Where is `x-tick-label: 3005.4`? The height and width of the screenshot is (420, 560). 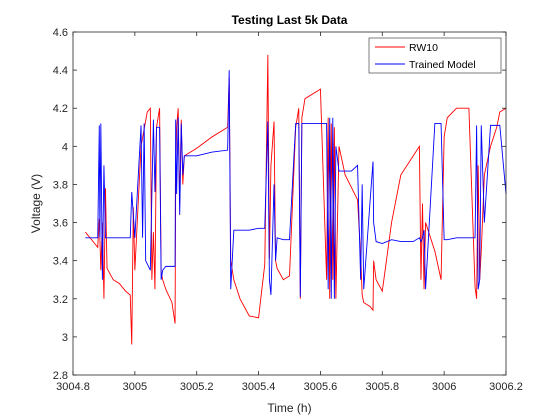 x-tick-label: 3005.4 is located at coordinates (259, 387).